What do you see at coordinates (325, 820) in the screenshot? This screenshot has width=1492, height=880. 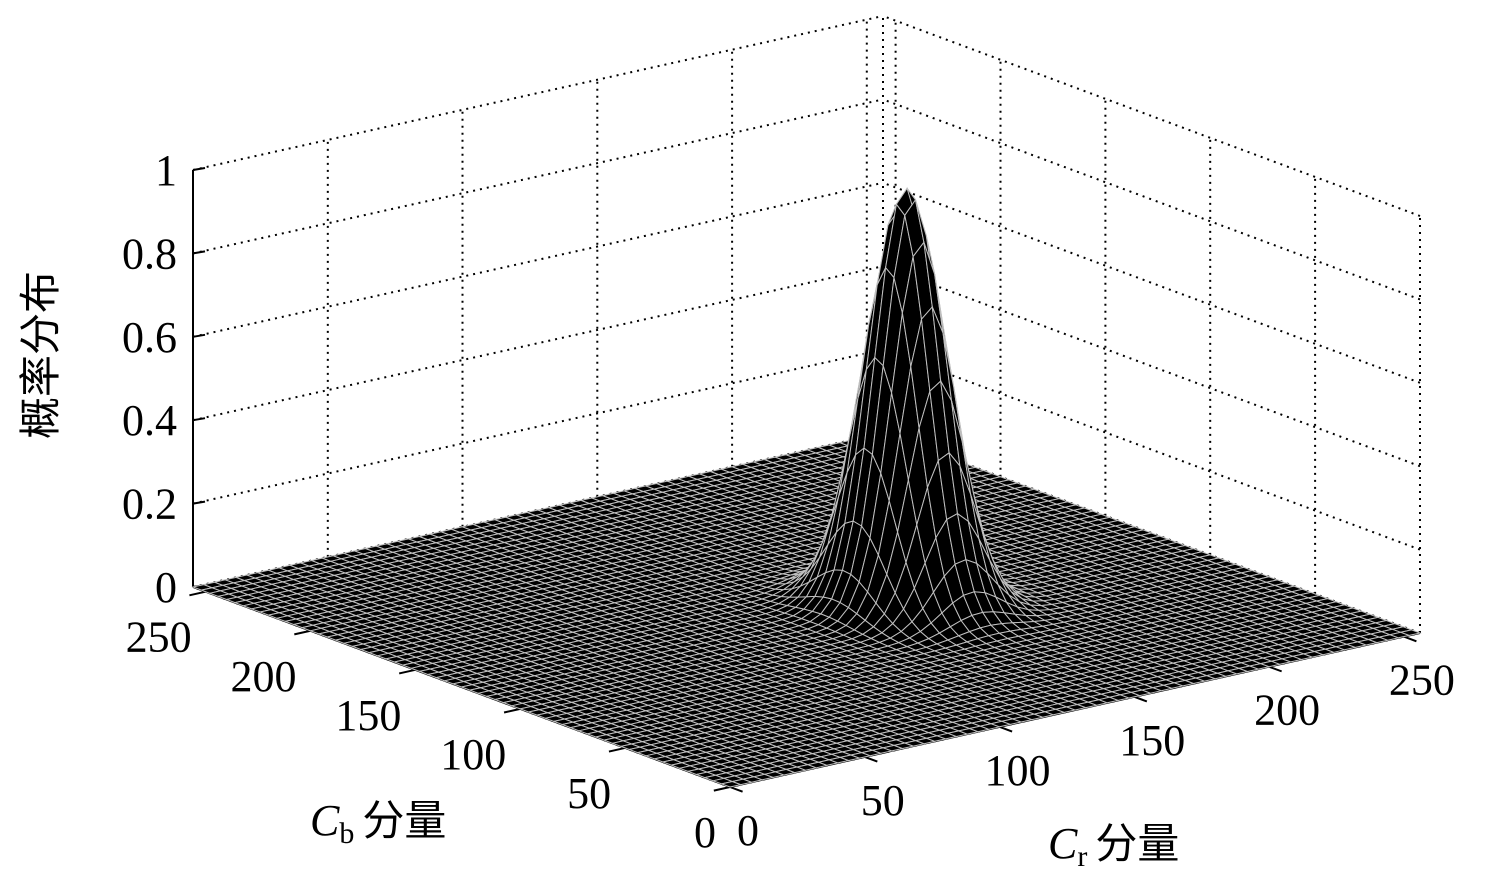 I see `cb-axis-label-var: C` at bounding box center [325, 820].